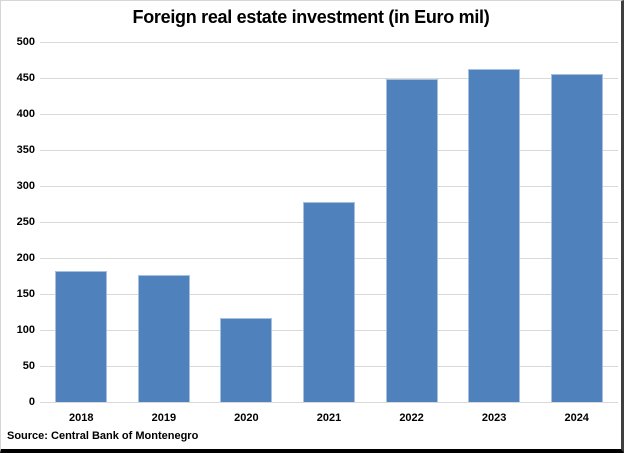 This screenshot has width=624, height=453. Describe the element at coordinates (81, 336) in the screenshot. I see `bar-2018` at that location.